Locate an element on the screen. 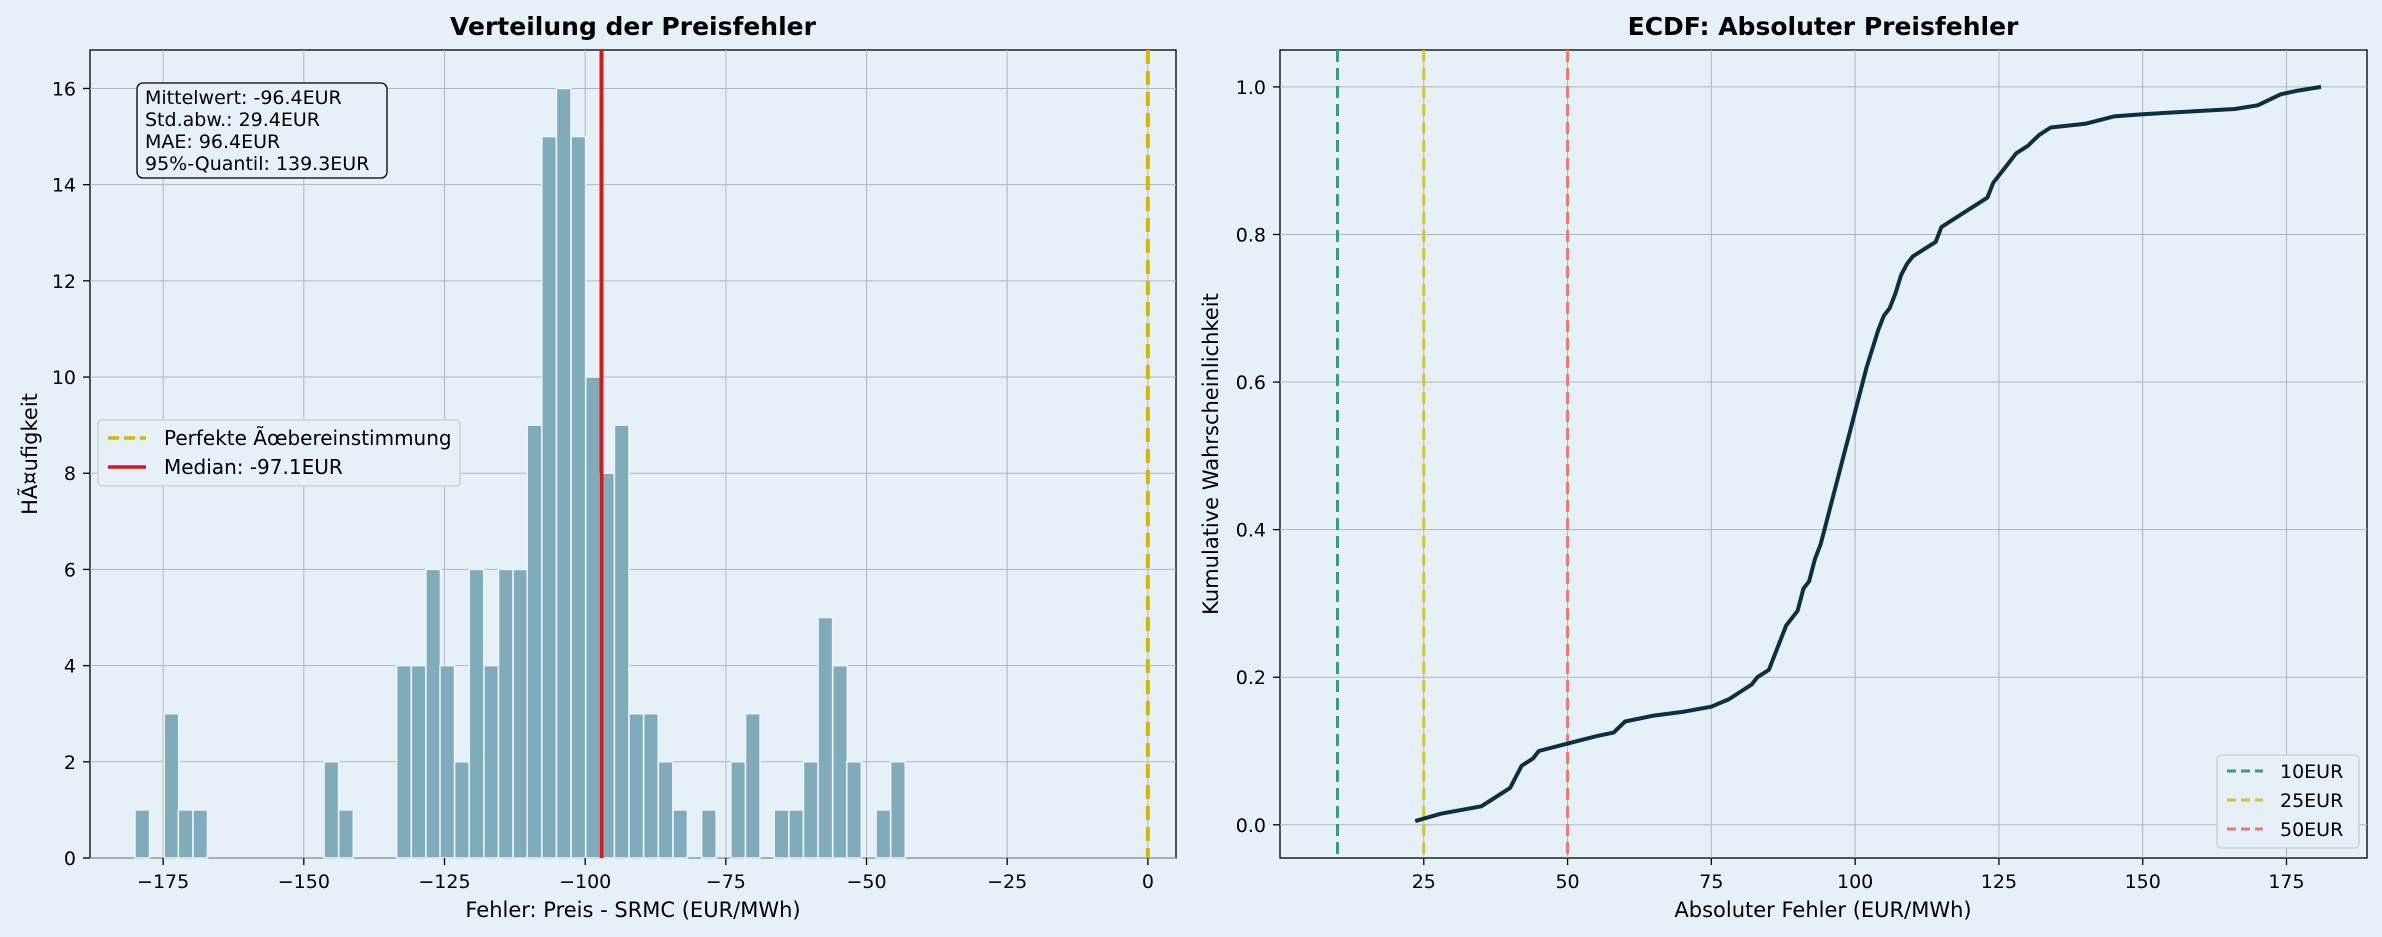 This screenshot has height=937, width=2382. histogram-y-tick-label: 4 is located at coordinates (70, 667).